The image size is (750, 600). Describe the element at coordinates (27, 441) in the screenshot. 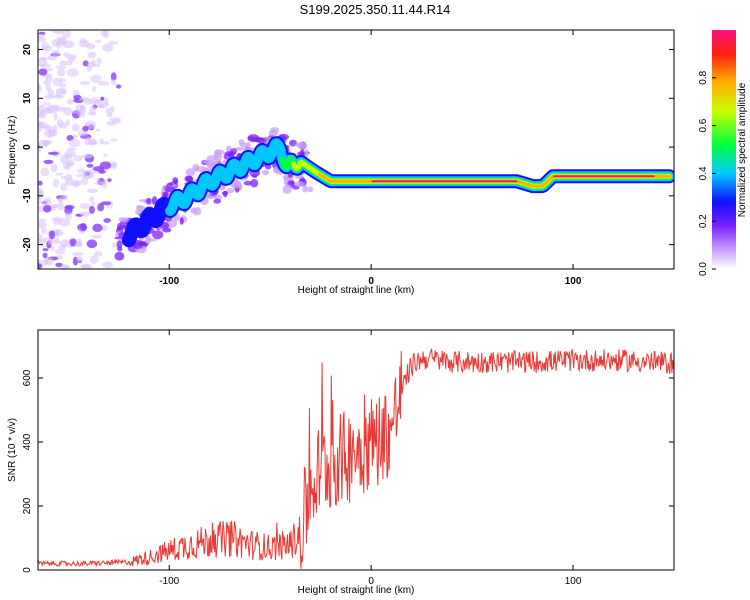

I see `y-tick-label: 400` at that location.